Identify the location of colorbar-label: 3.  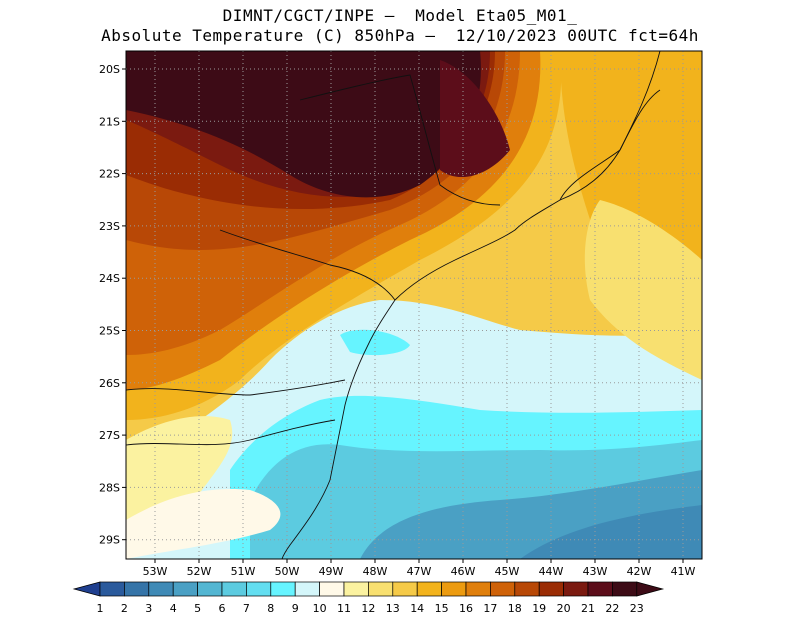
(148, 608).